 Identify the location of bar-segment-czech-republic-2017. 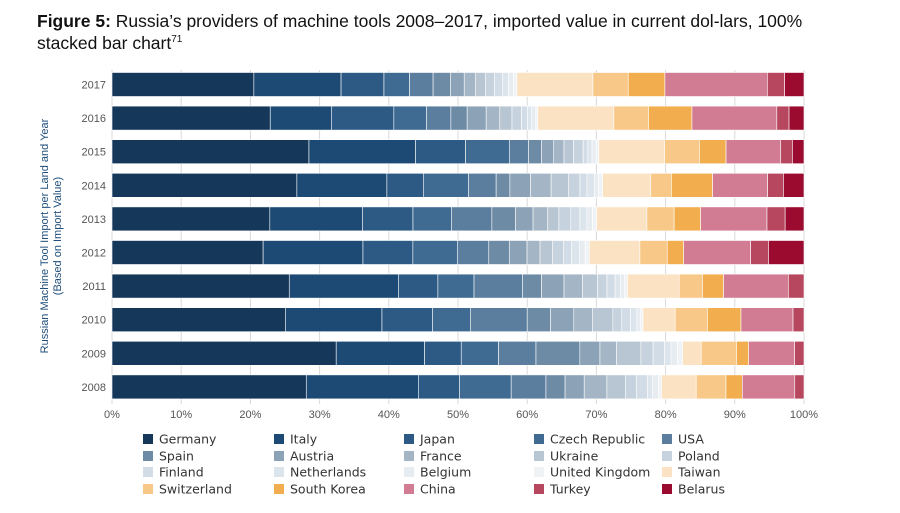
(396, 84).